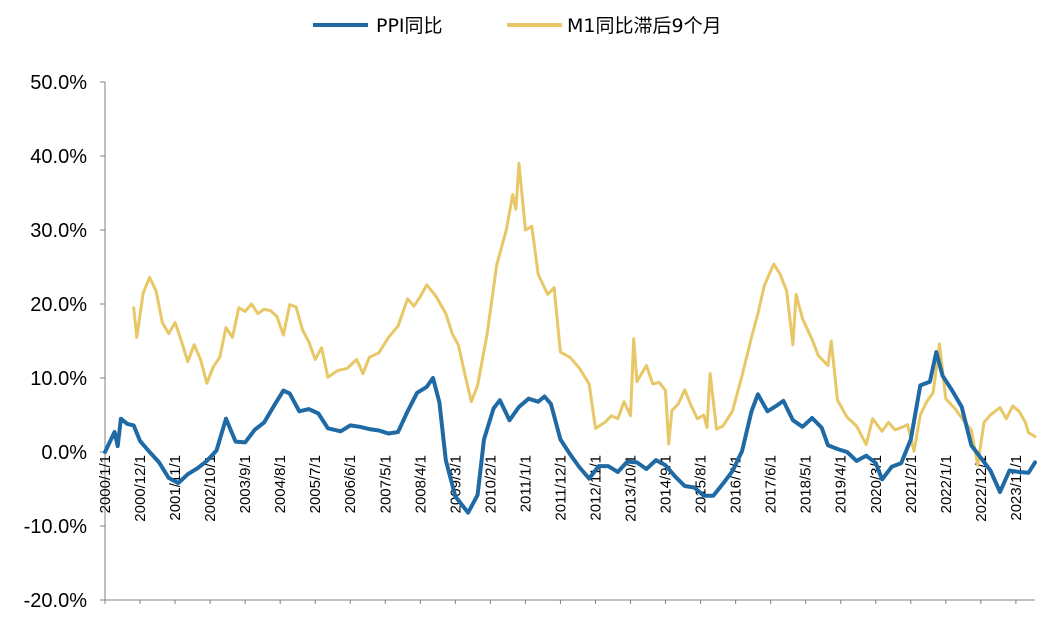  What do you see at coordinates (56, 601) in the screenshot?
I see `y-tick-label: -20.0%` at bounding box center [56, 601].